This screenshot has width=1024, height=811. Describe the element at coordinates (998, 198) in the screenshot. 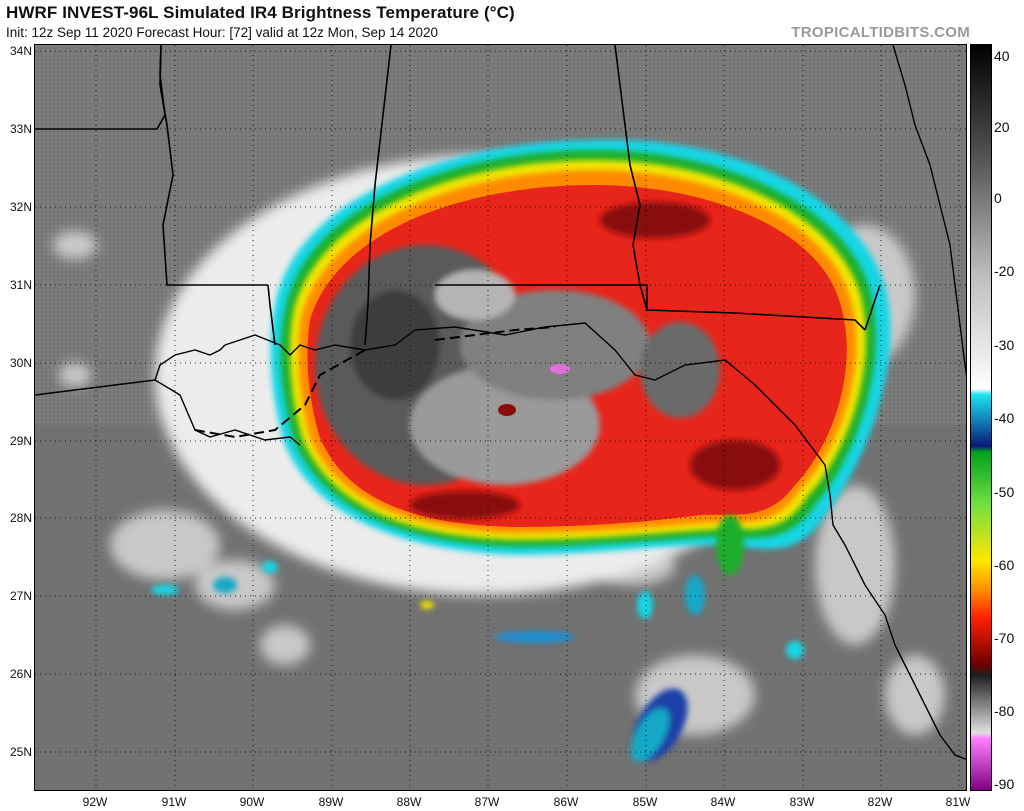

I see `colorbar-tick: 0` at that location.